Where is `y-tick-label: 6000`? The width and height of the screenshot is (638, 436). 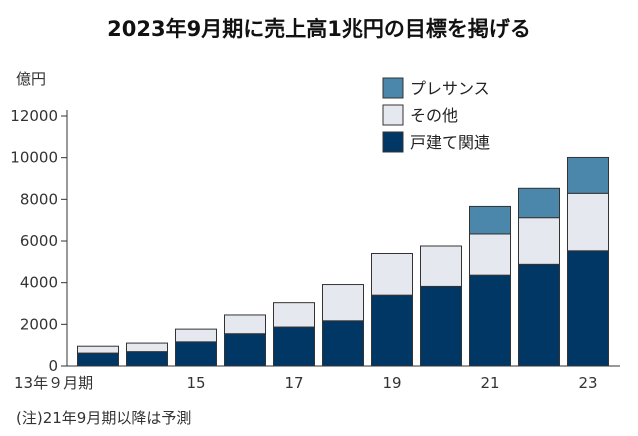 y-tick-label: 6000 is located at coordinates (39, 241).